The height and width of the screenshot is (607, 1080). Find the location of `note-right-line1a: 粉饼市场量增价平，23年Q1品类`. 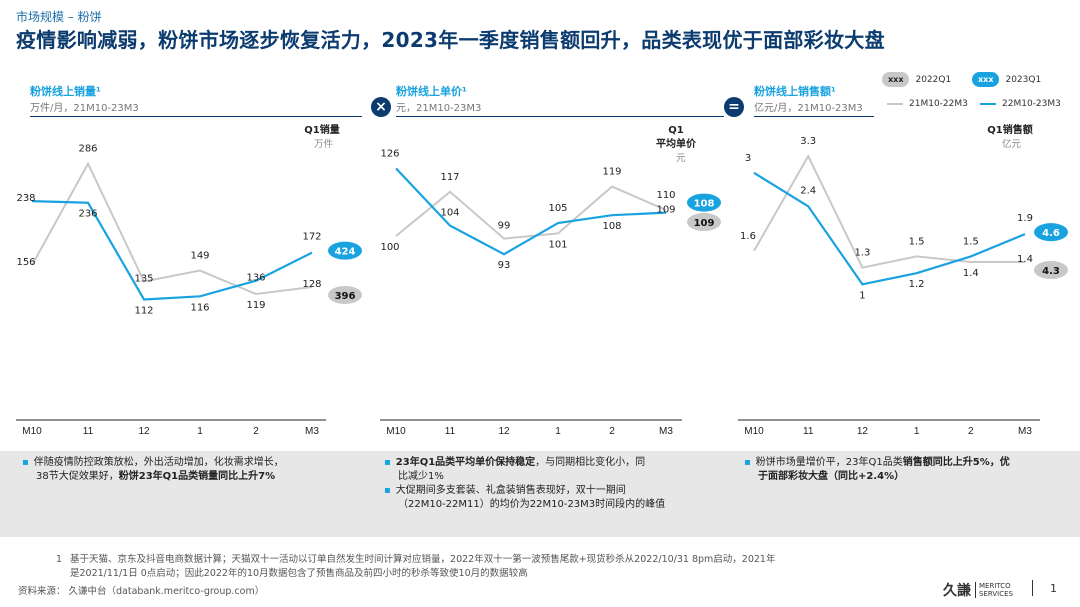

note-right-line1a: 粉饼市场量增价平，23年Q1品类 is located at coordinates (829, 462).